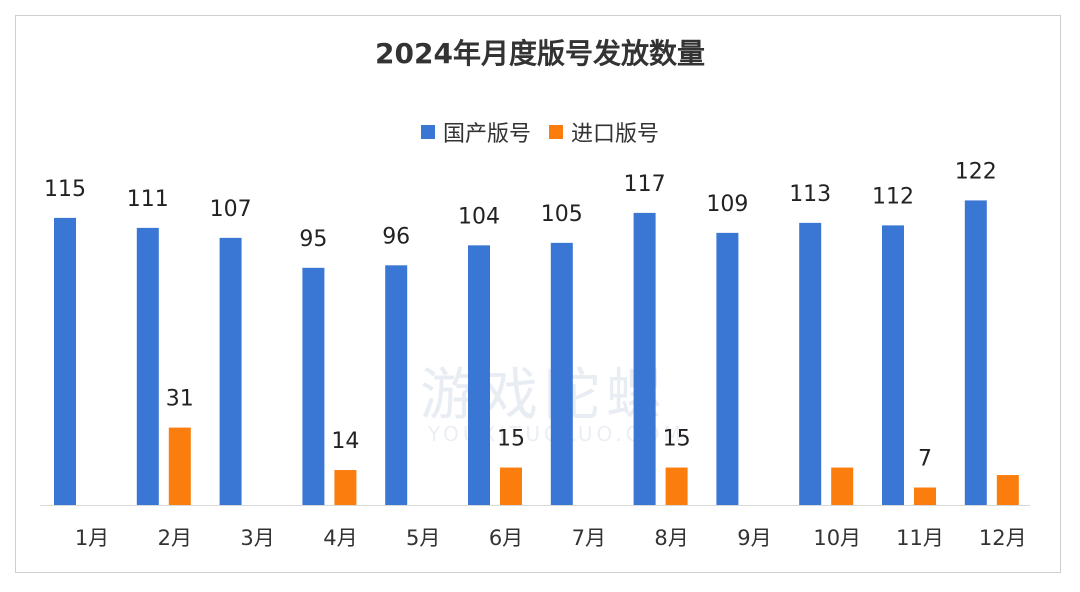 The width and height of the screenshot is (1080, 592). What do you see at coordinates (340, 538) in the screenshot?
I see `x-tick-label-4: 4月` at bounding box center [340, 538].